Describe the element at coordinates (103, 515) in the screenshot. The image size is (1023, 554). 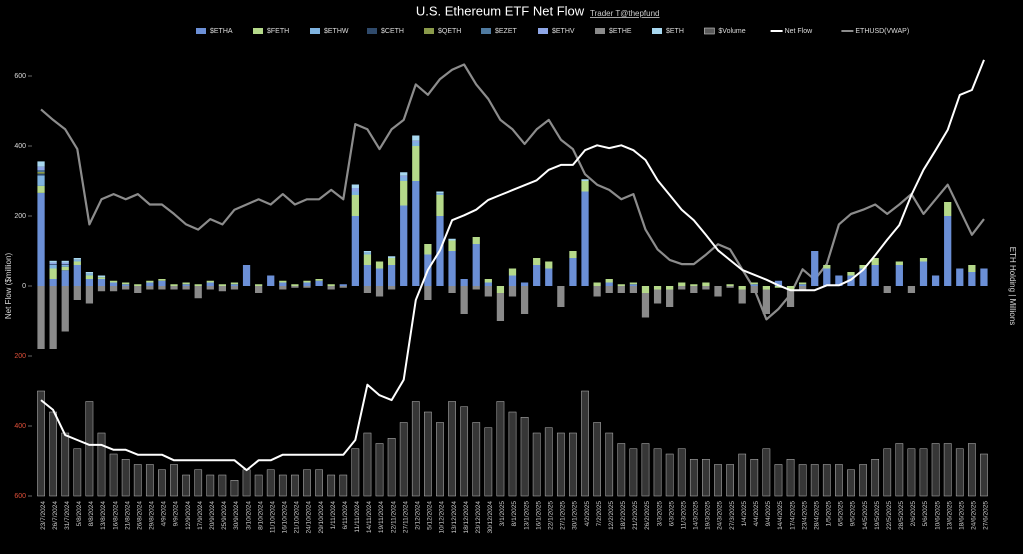
I see `x-tick-label: 13/8/2024` at that location.